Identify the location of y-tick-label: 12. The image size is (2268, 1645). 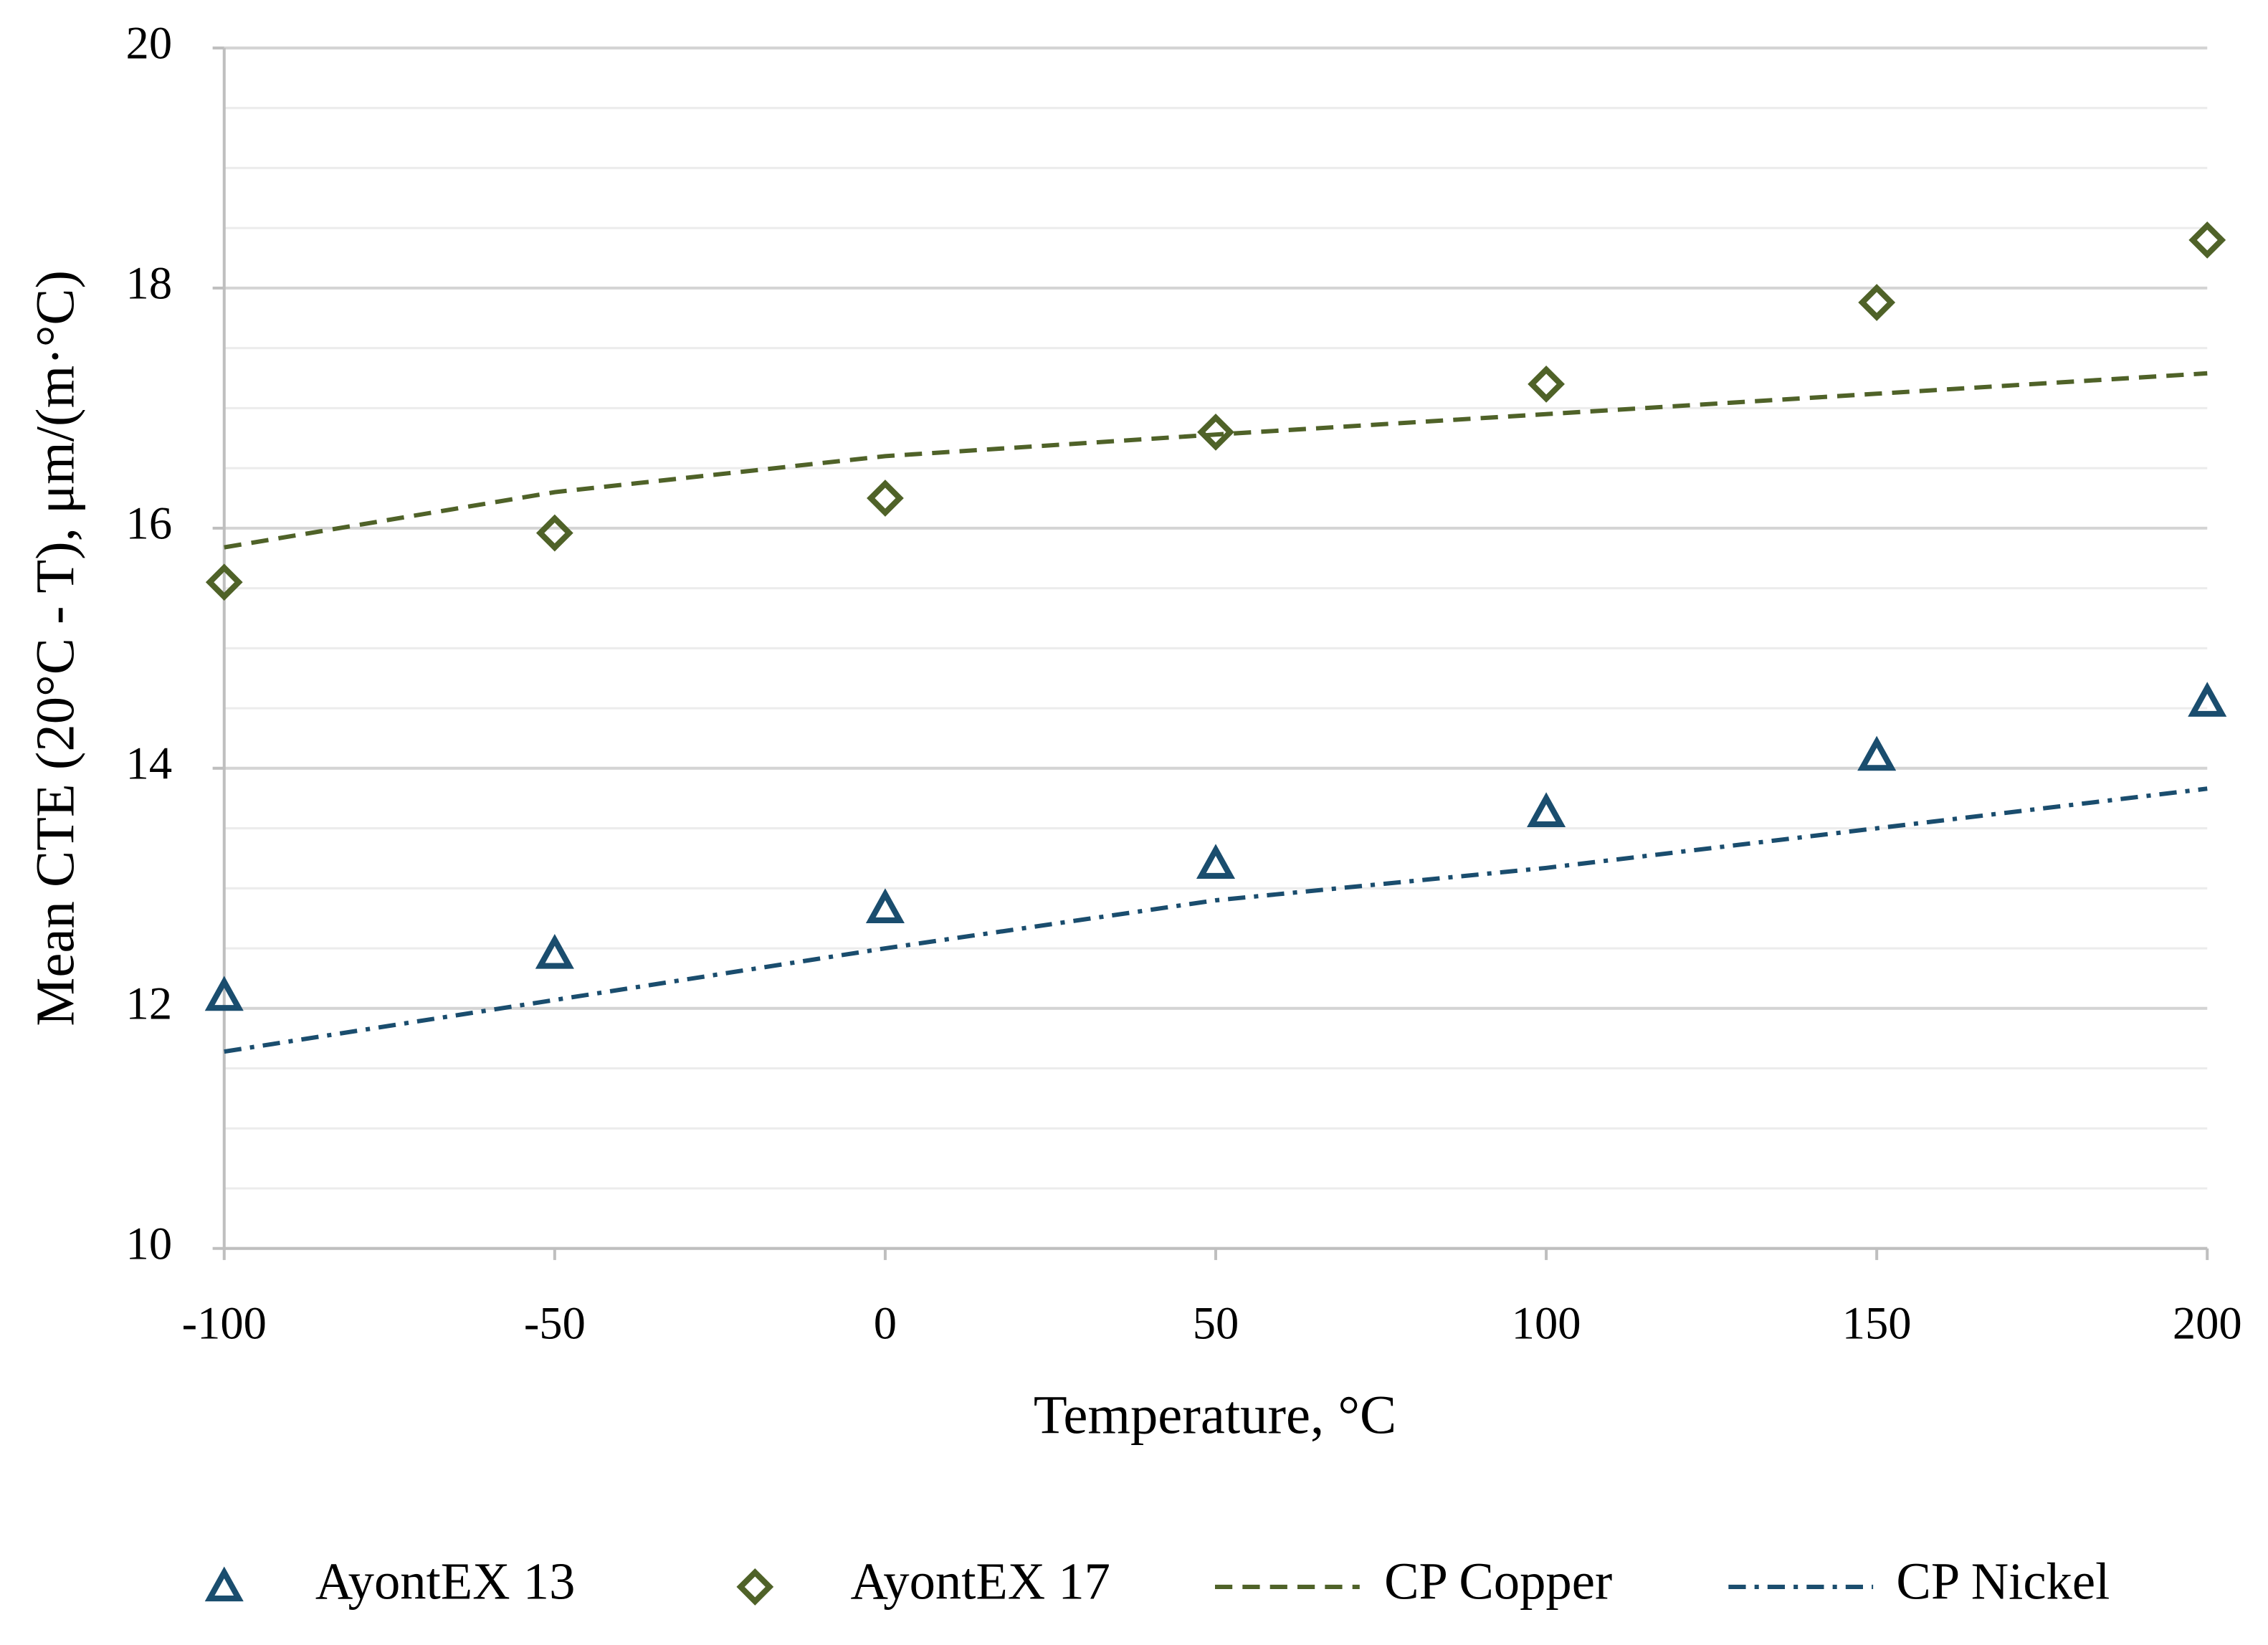
(149, 1003).